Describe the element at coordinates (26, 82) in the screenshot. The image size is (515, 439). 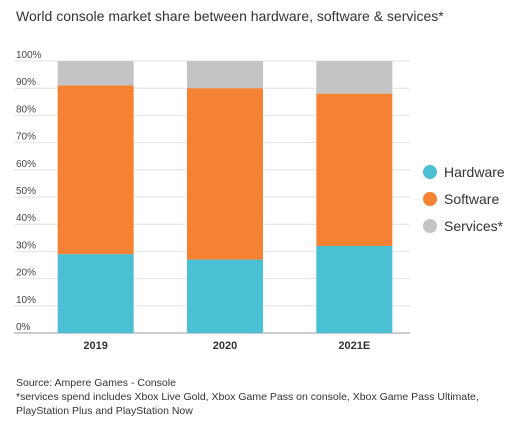
I see `y-tick-label: 90%` at that location.